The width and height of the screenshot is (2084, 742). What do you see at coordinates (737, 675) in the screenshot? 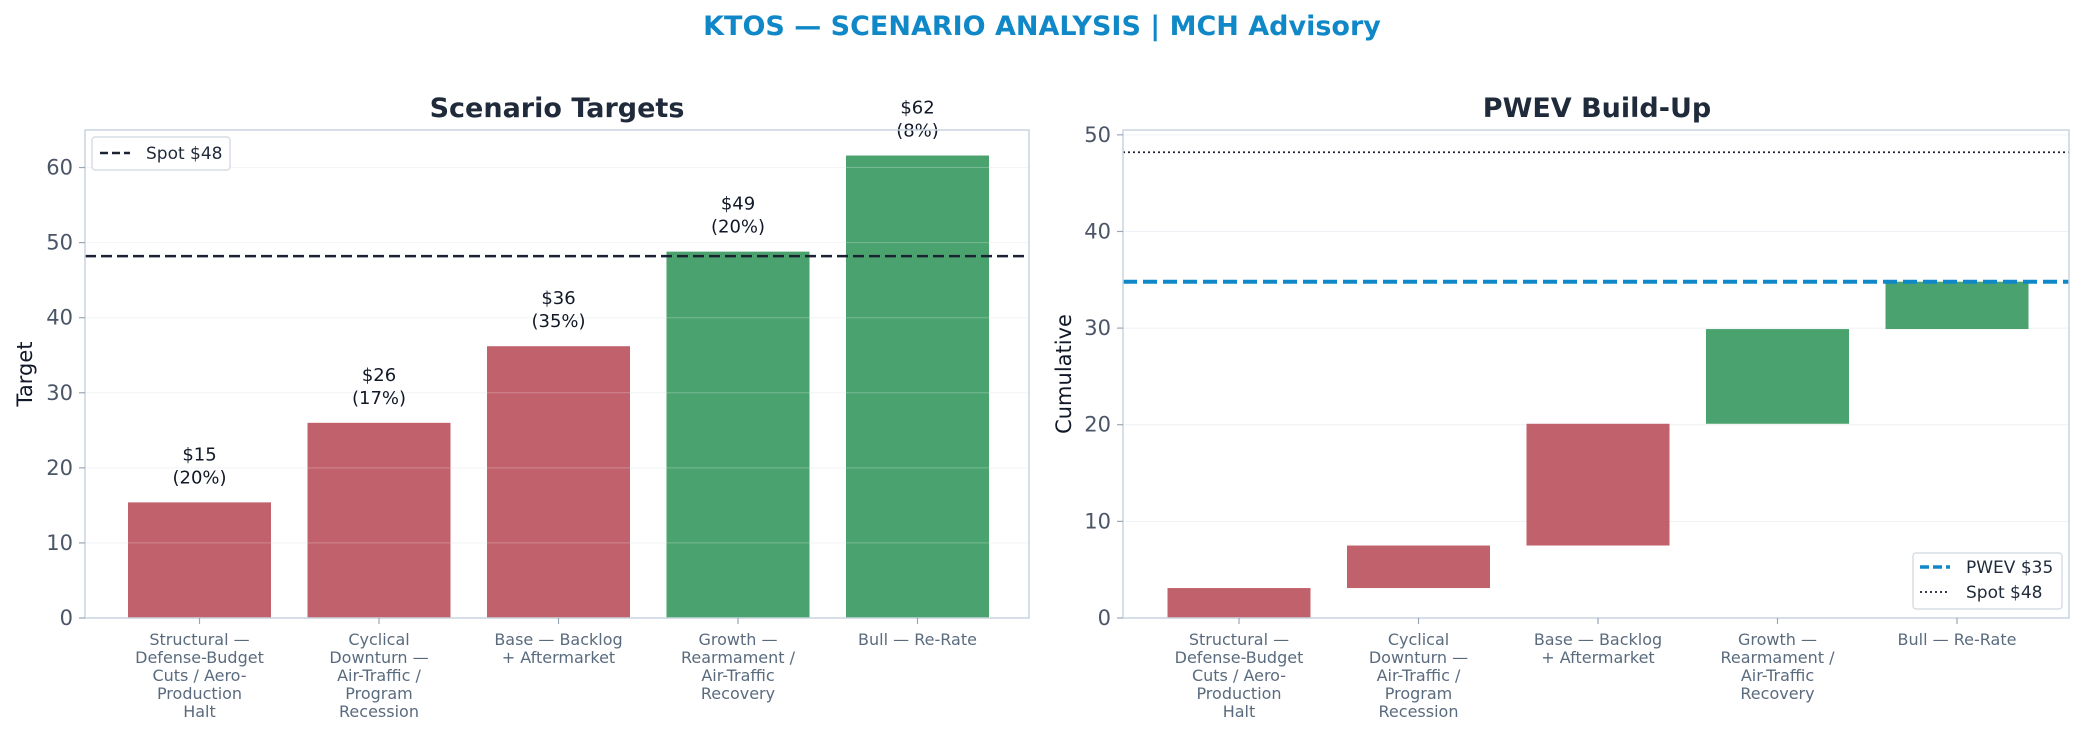
I see `left-x-tick-label: Air-Traffic` at bounding box center [737, 675].